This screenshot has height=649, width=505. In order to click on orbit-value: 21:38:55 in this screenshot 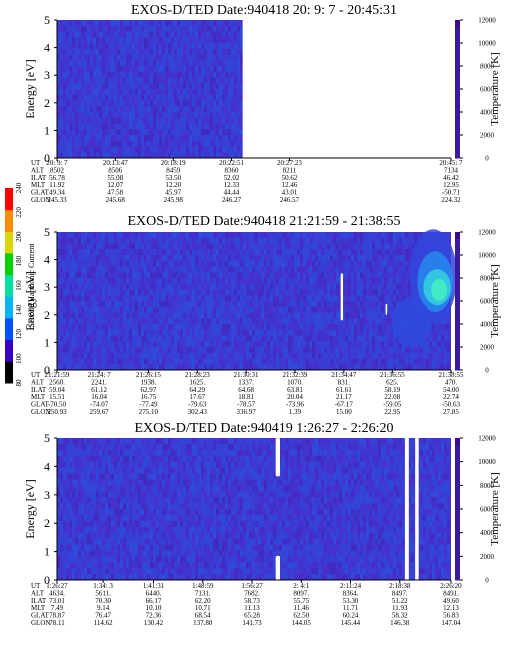, I will do `click(451, 375)`.